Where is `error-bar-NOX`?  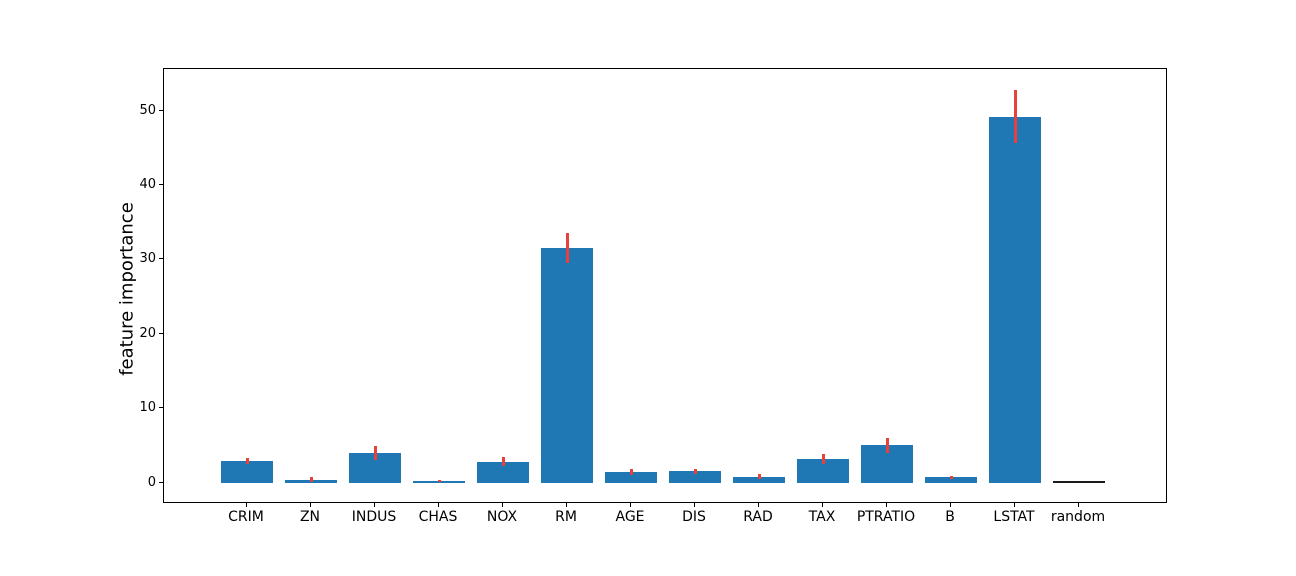 error-bar-NOX is located at coordinates (503, 462).